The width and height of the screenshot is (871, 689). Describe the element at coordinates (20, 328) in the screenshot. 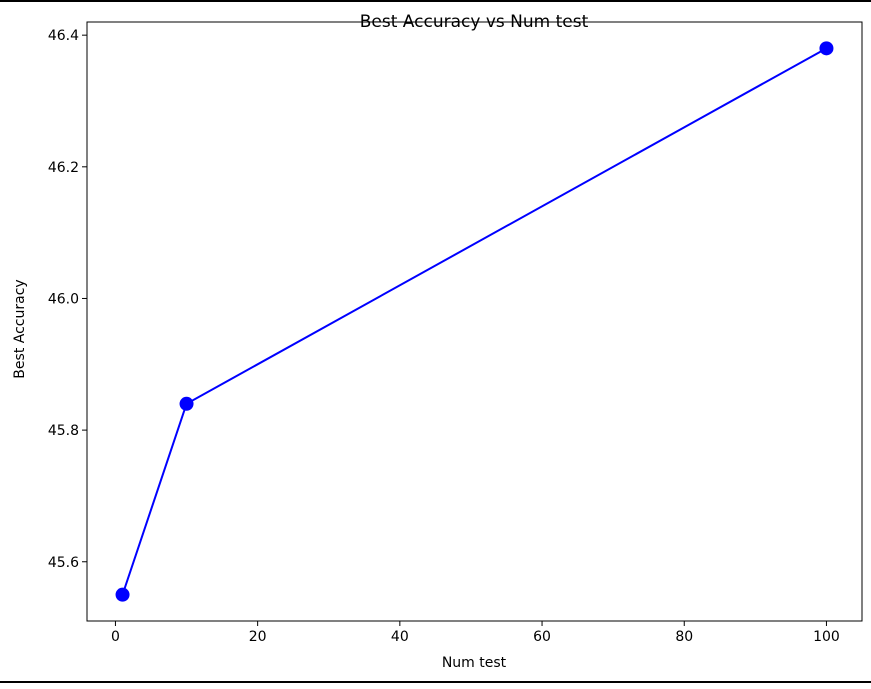

I see `y-axis-label: Best Accuracy` at that location.